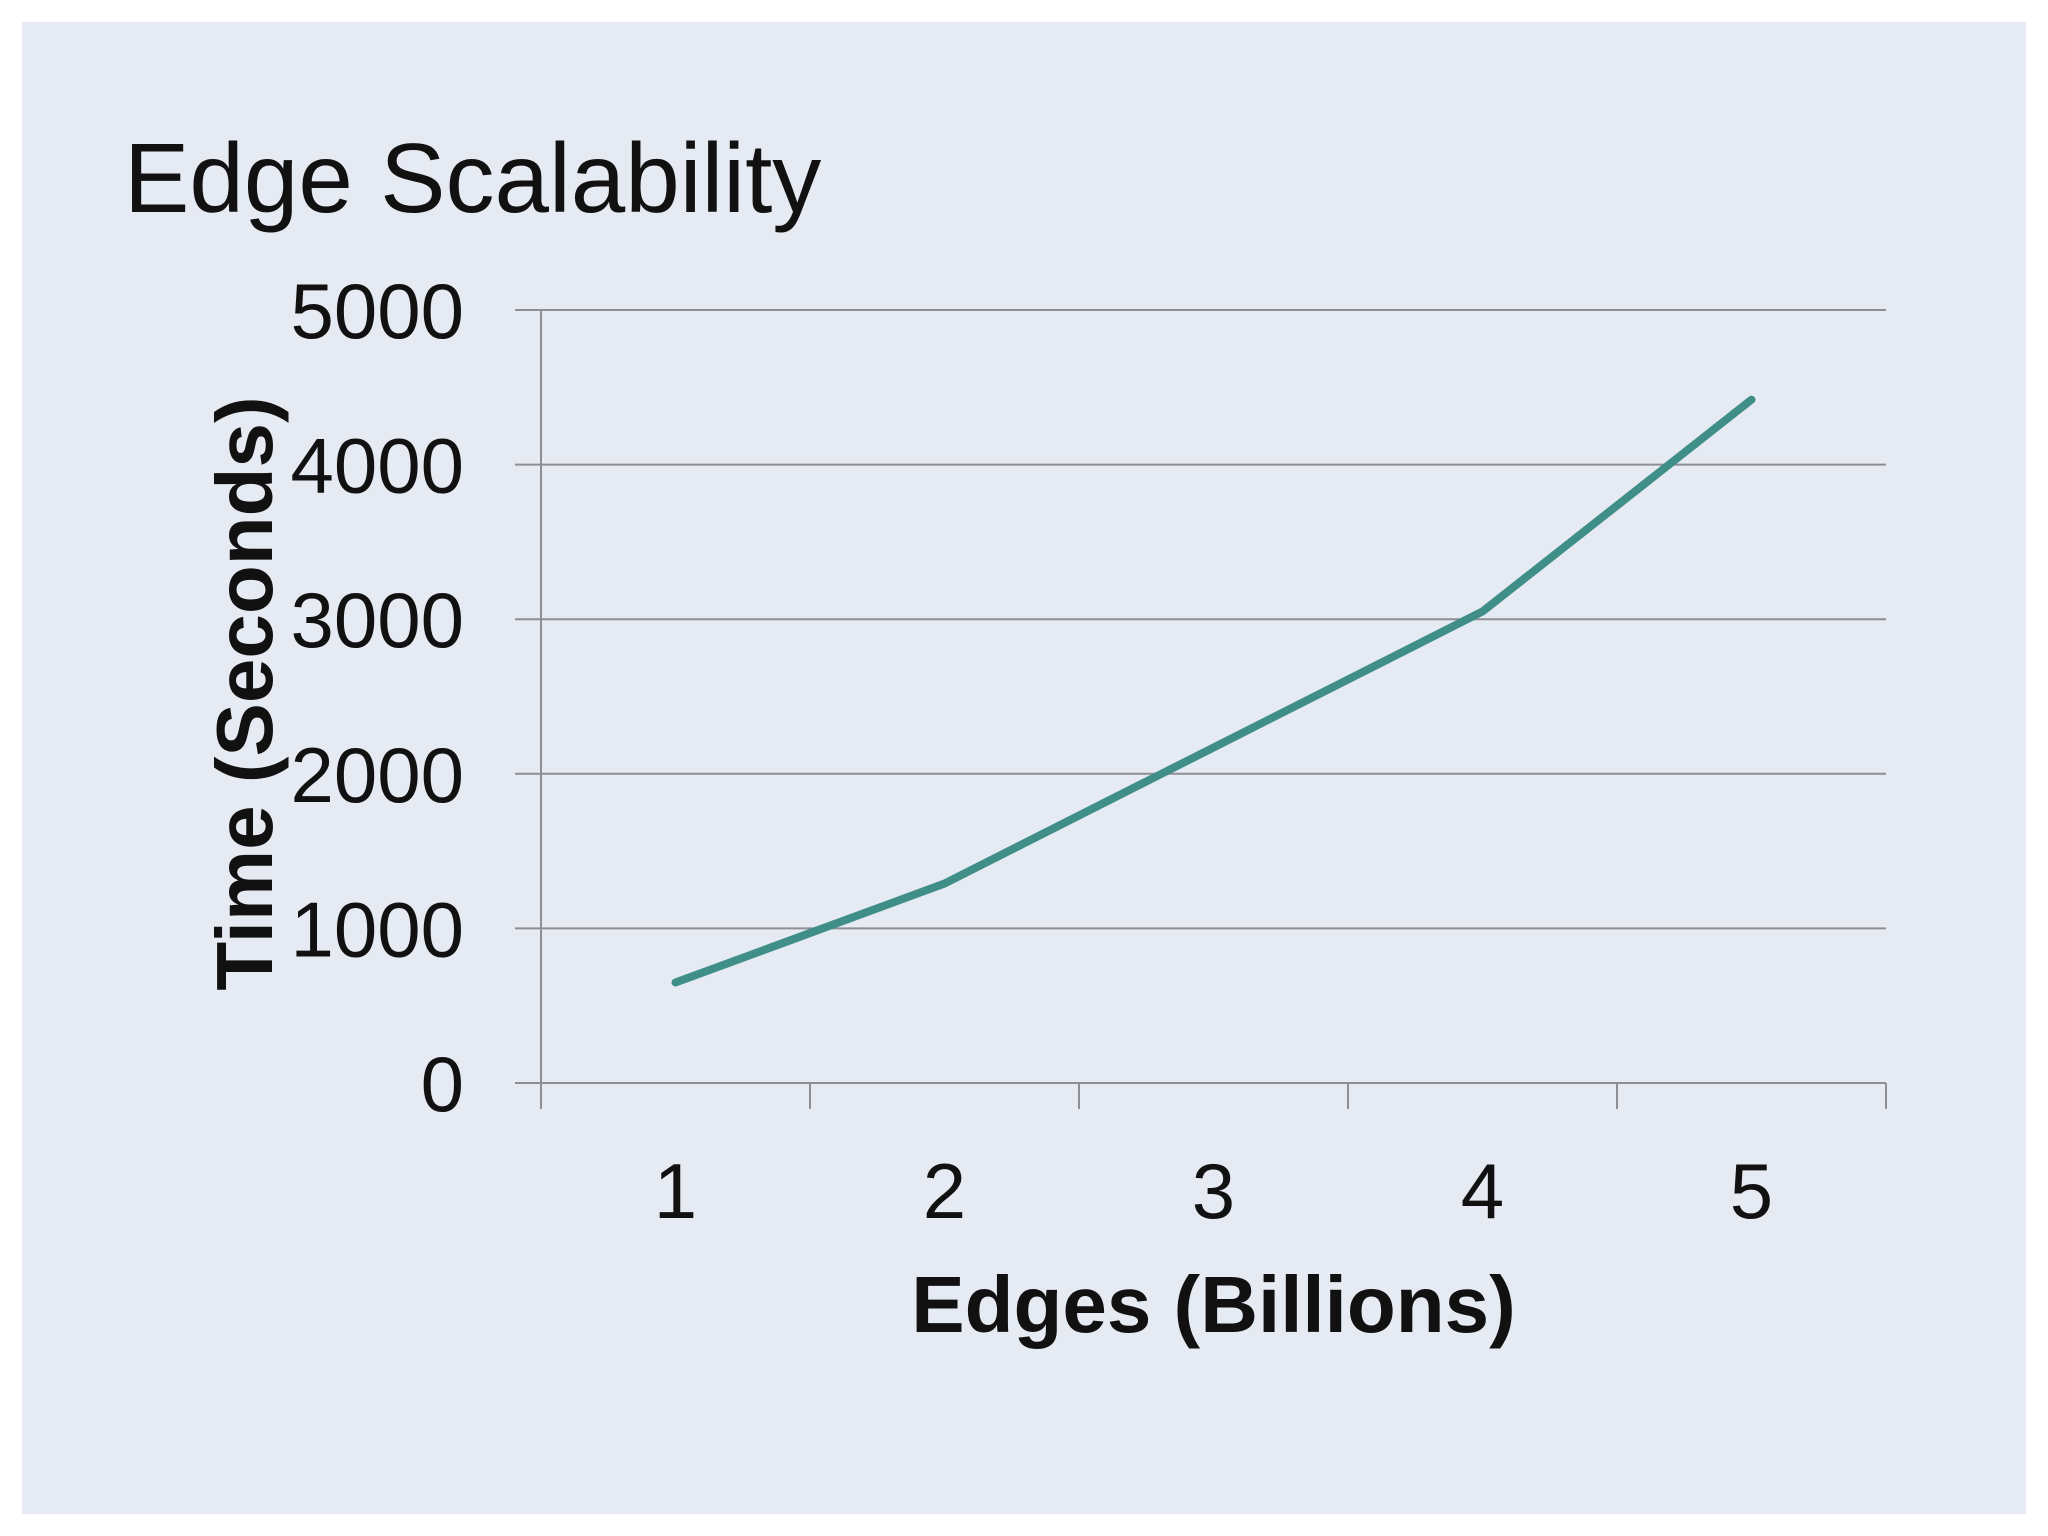  I want to click on y-tick-label: 3000, so click(377, 620).